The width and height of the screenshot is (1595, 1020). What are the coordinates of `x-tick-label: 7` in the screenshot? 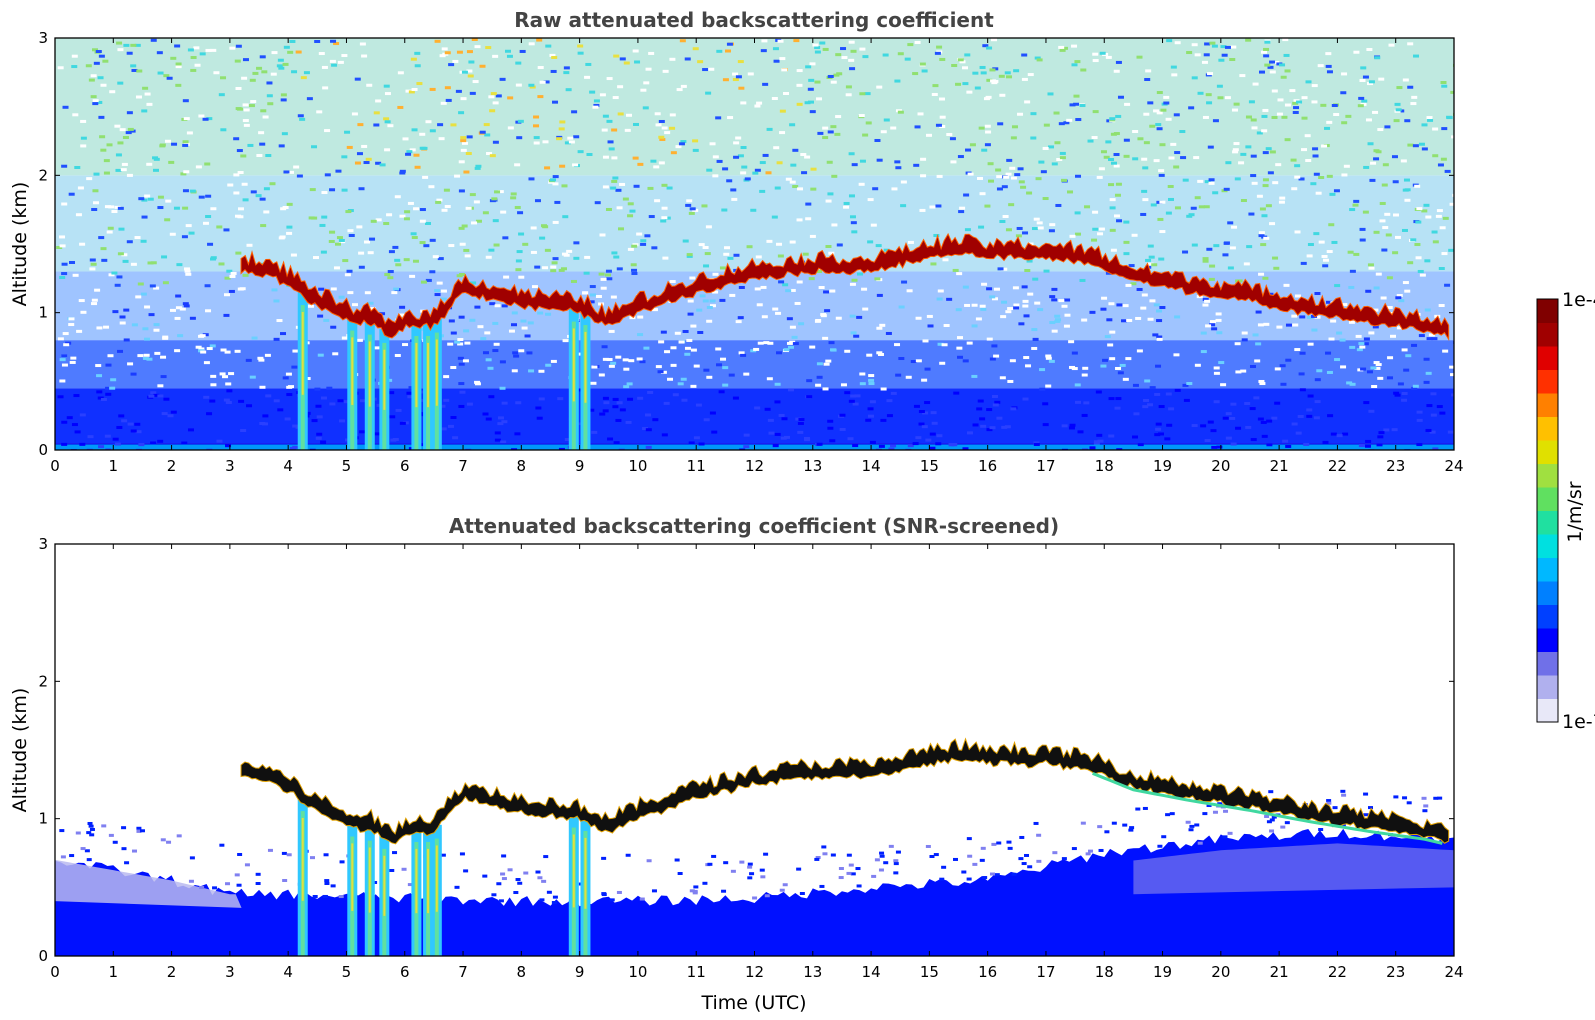 It's located at (463, 466).